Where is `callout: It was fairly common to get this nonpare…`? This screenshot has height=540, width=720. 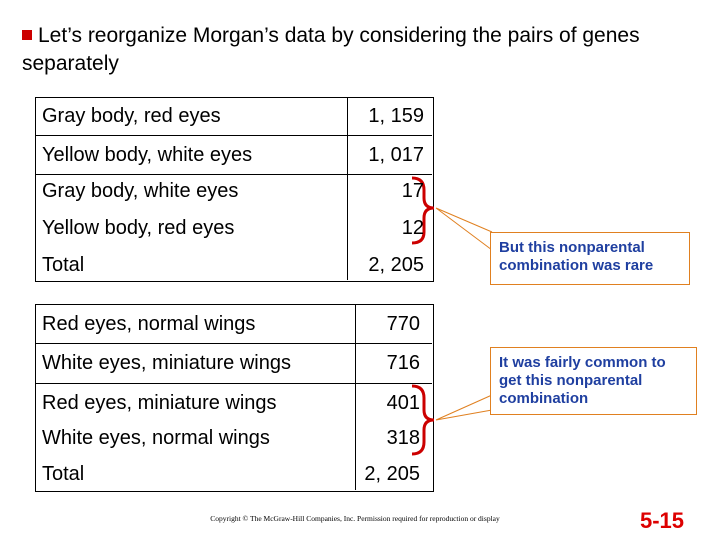 callout: It was fairly common to get this nonpare… is located at coordinates (593, 381).